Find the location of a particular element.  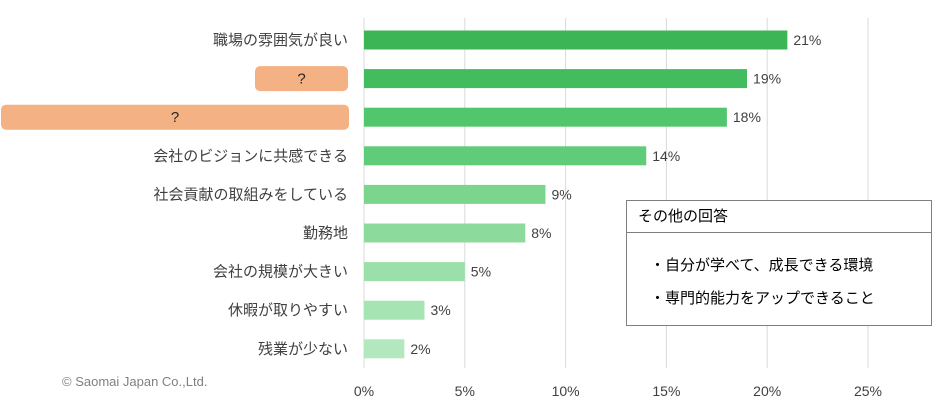

data-label: 2% is located at coordinates (420, 349).